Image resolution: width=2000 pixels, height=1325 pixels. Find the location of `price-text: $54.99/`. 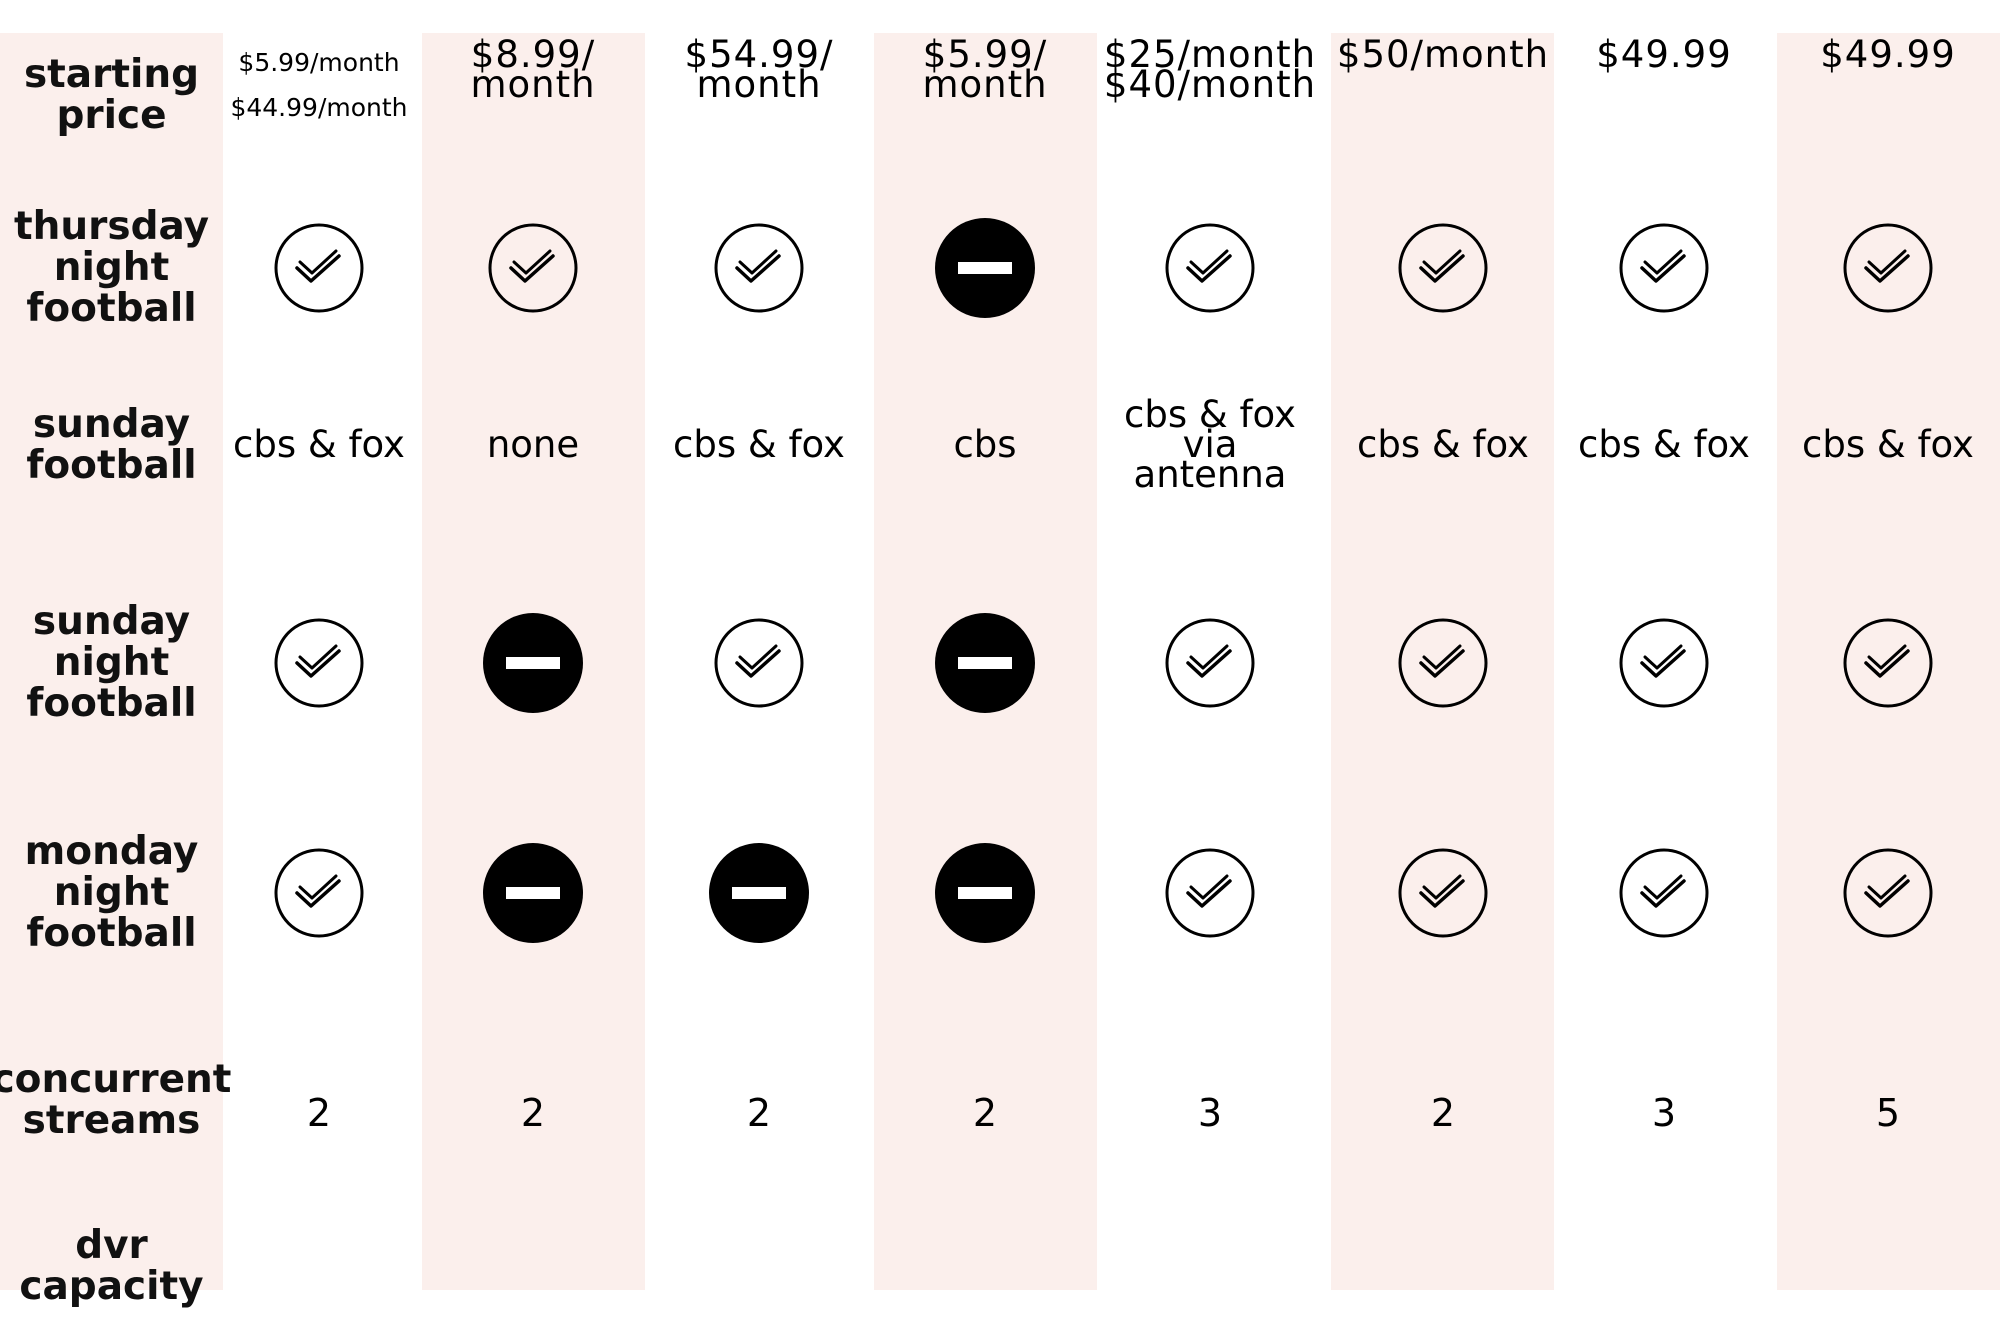

price-text: $54.99/ is located at coordinates (759, 54).